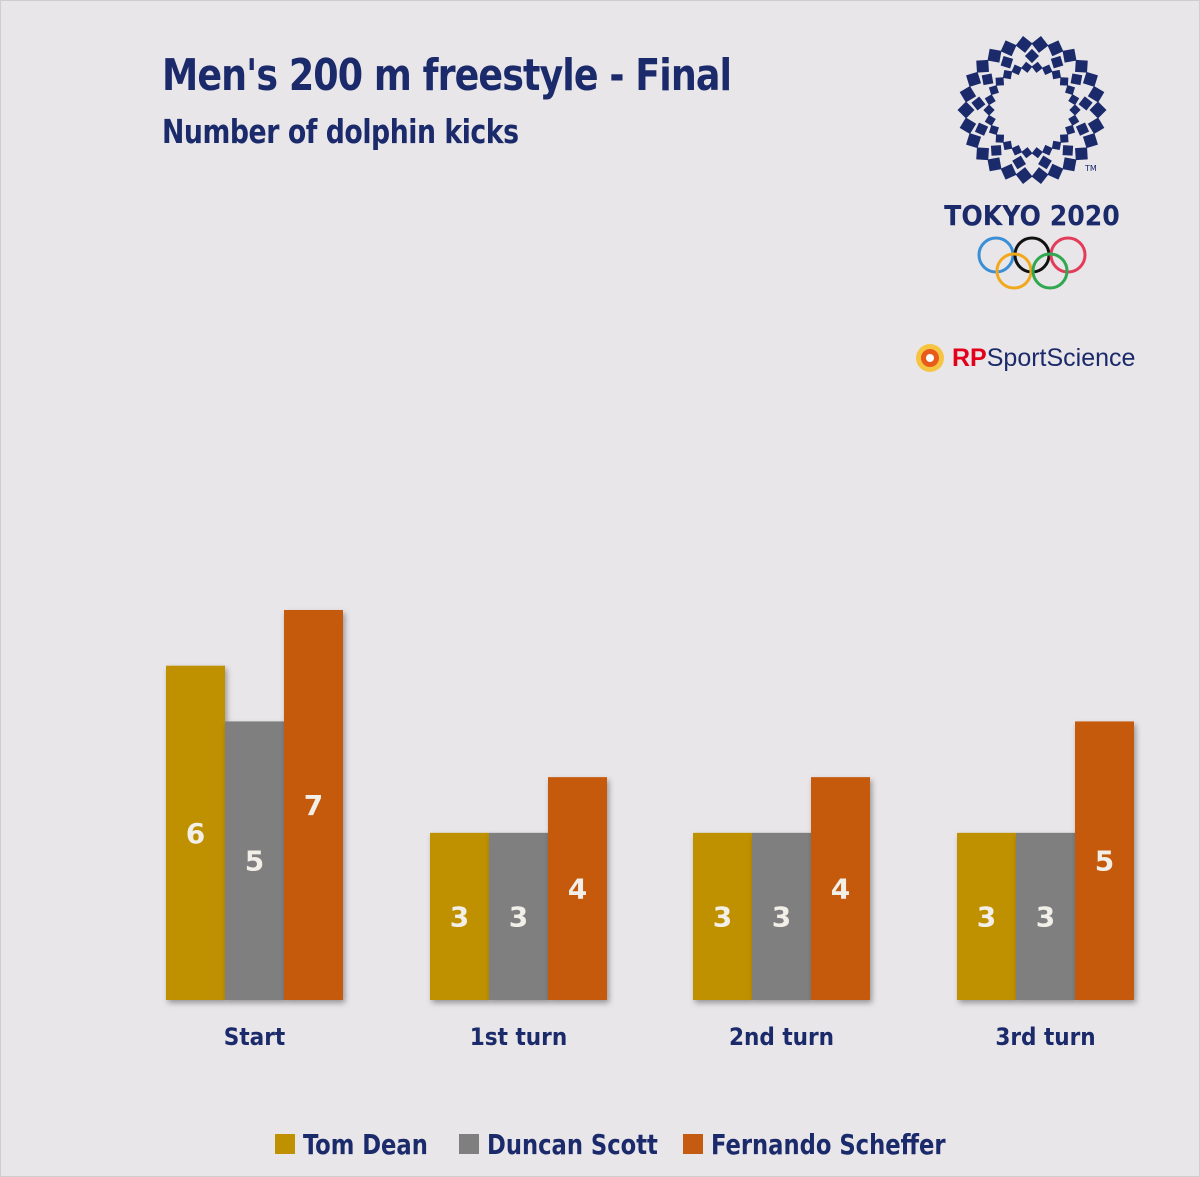  I want to click on tokyo-2020-emblem-logo: TM TOKYO 2020, so click(1032, 163).